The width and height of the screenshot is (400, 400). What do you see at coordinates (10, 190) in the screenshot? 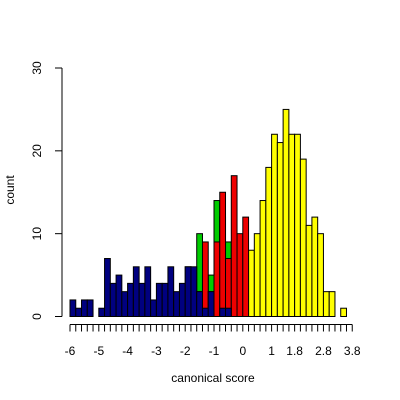
I see `y-axis-title: count` at bounding box center [10, 190].